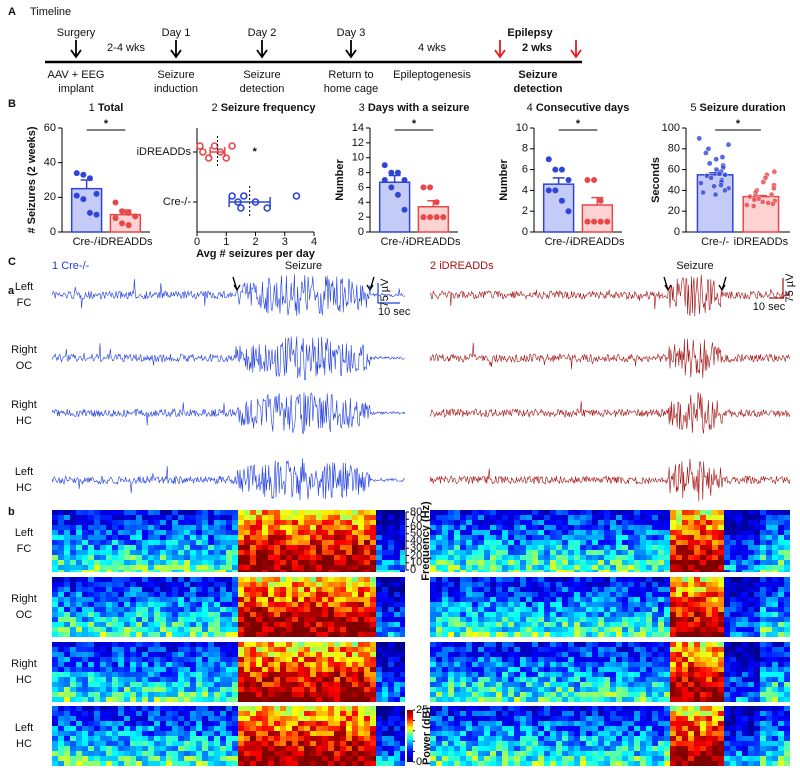 This screenshot has width=800, height=768. I want to click on seizure-arrow, so click(236, 284).